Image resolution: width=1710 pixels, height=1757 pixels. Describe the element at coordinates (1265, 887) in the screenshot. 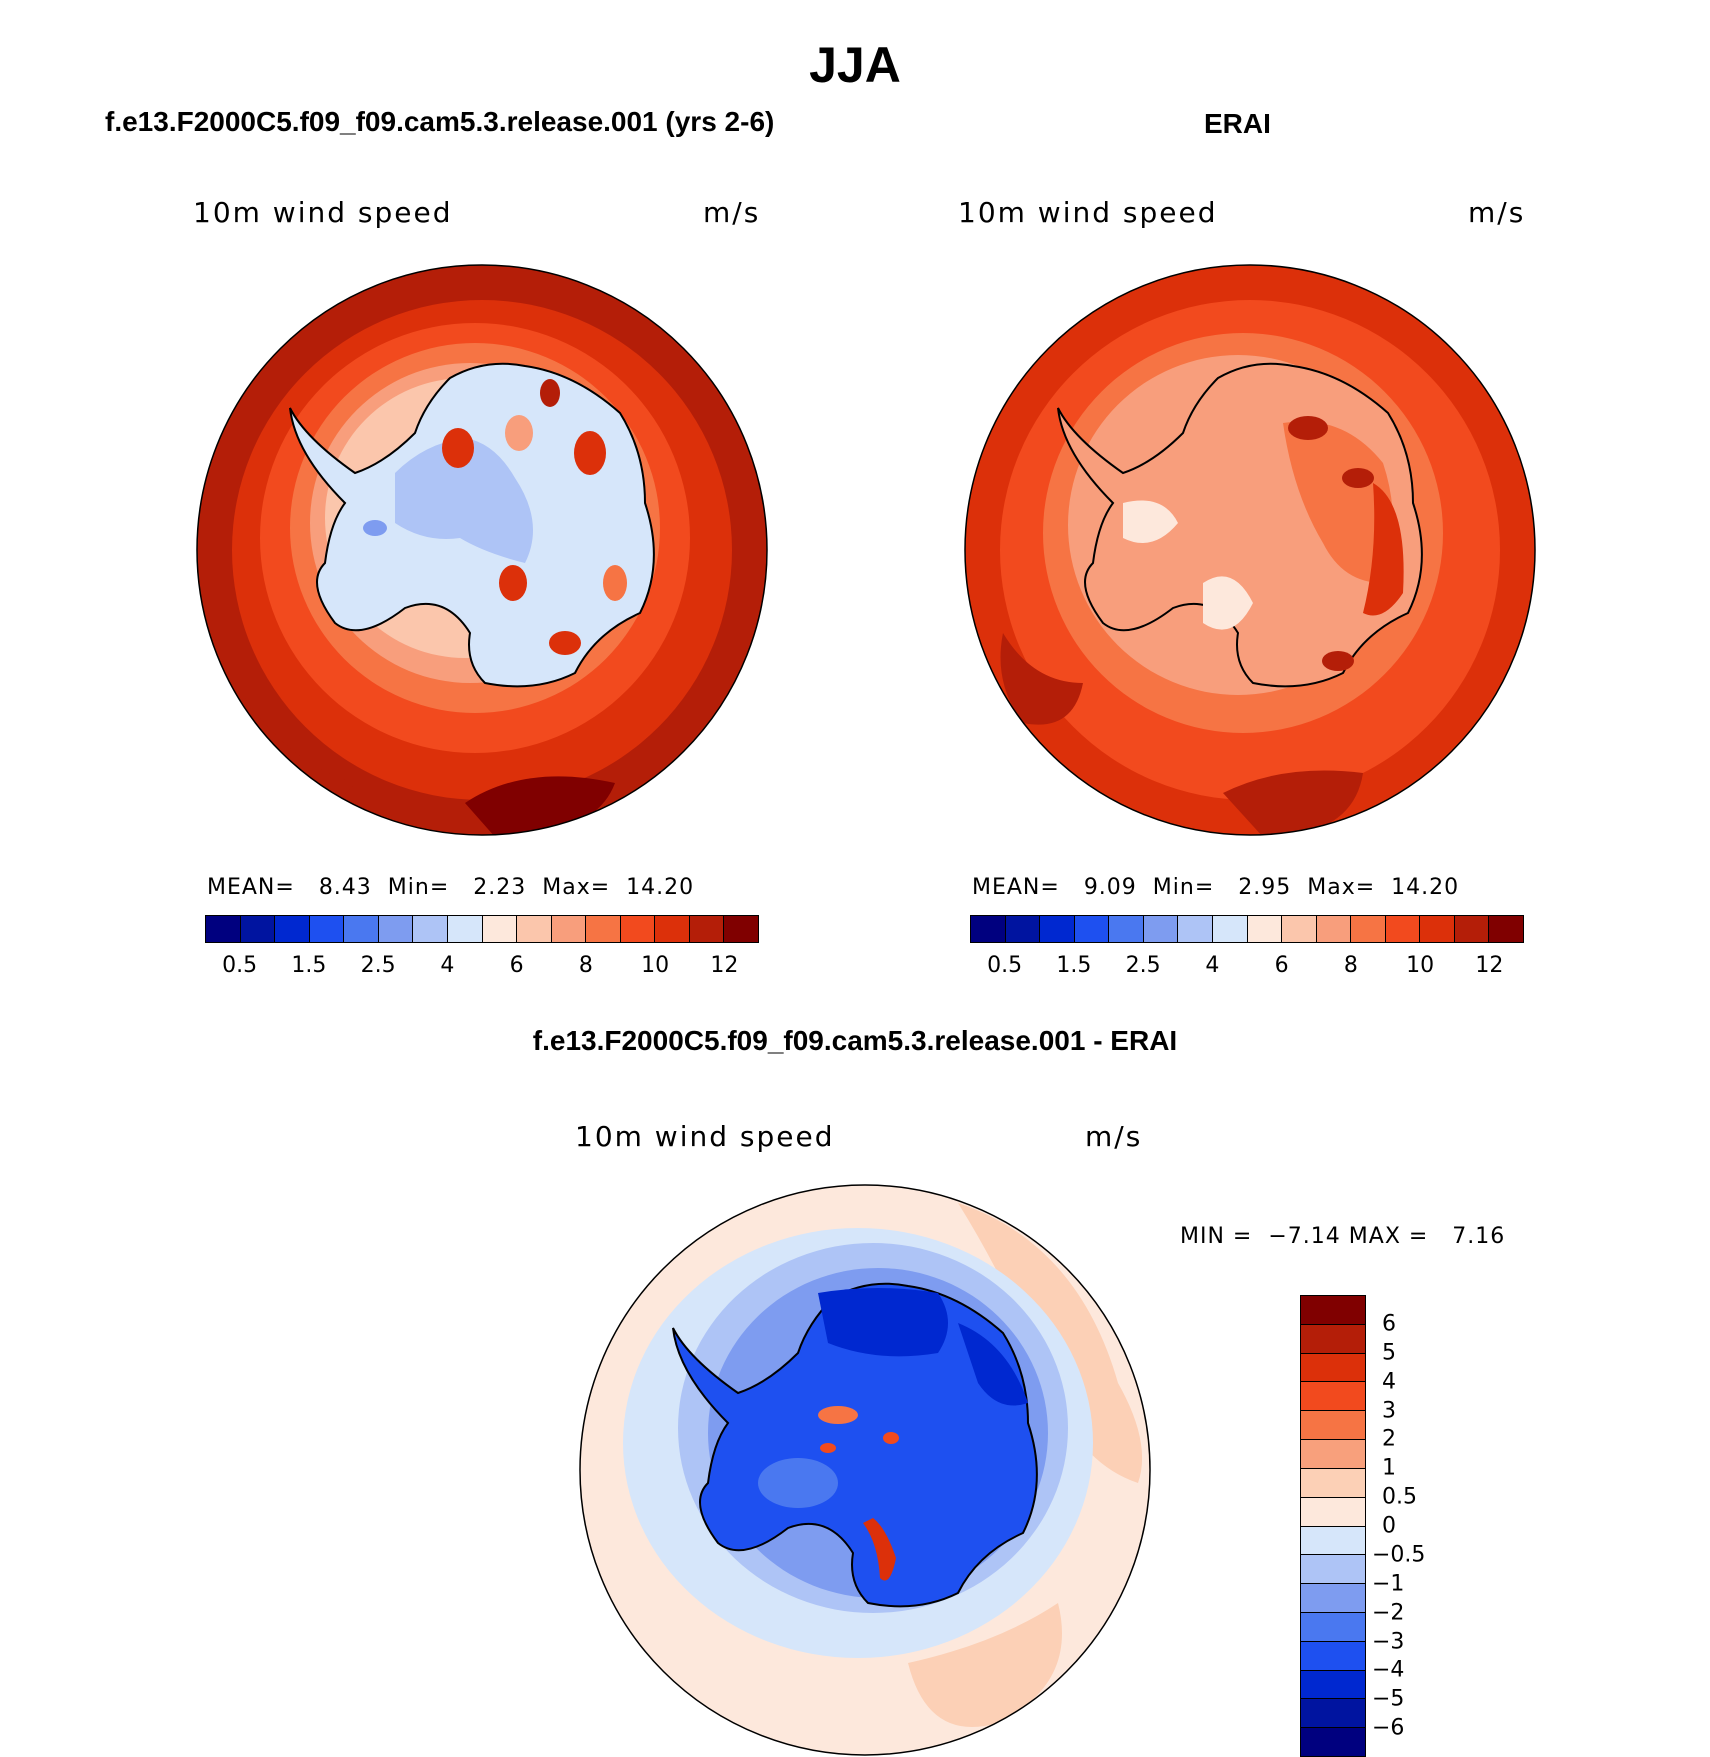

I see `right-min-value: 2.95` at that location.